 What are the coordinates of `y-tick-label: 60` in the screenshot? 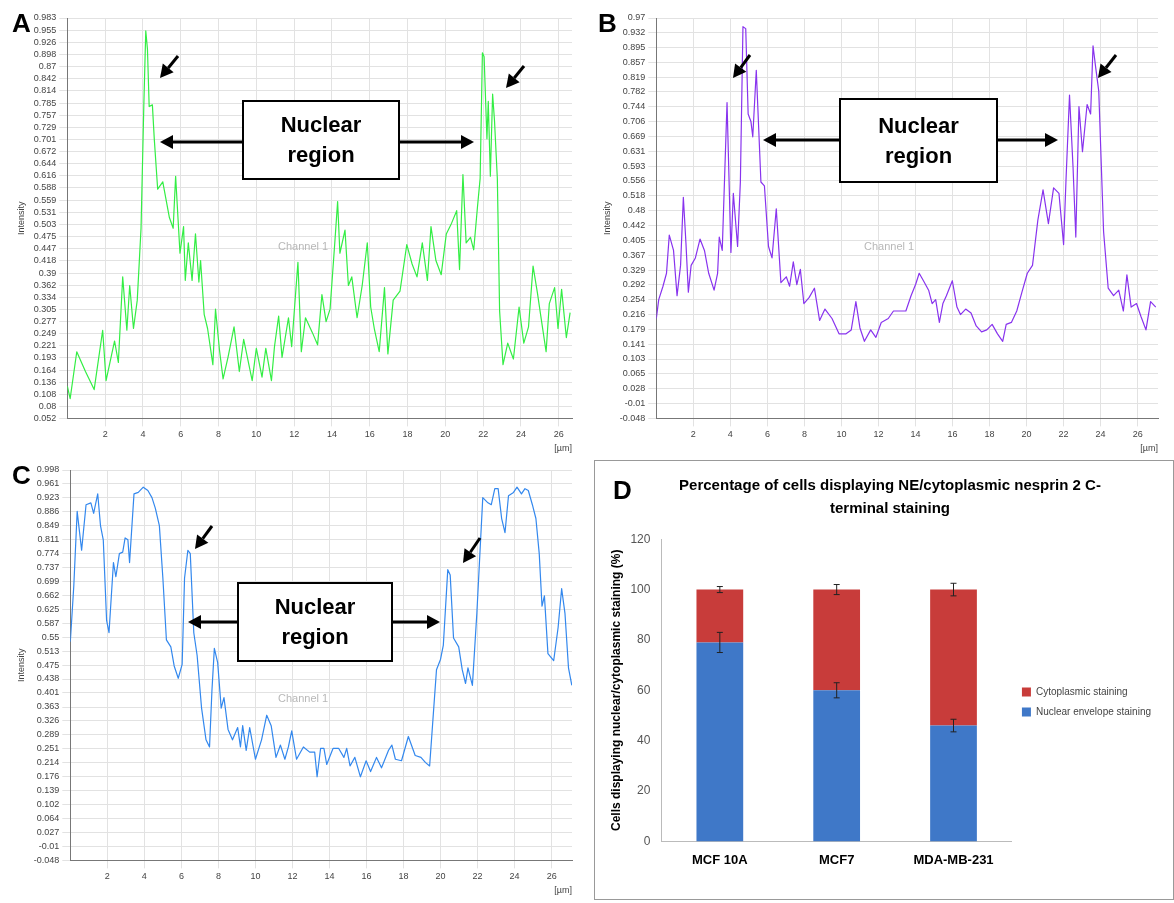 It's located at (644, 689).